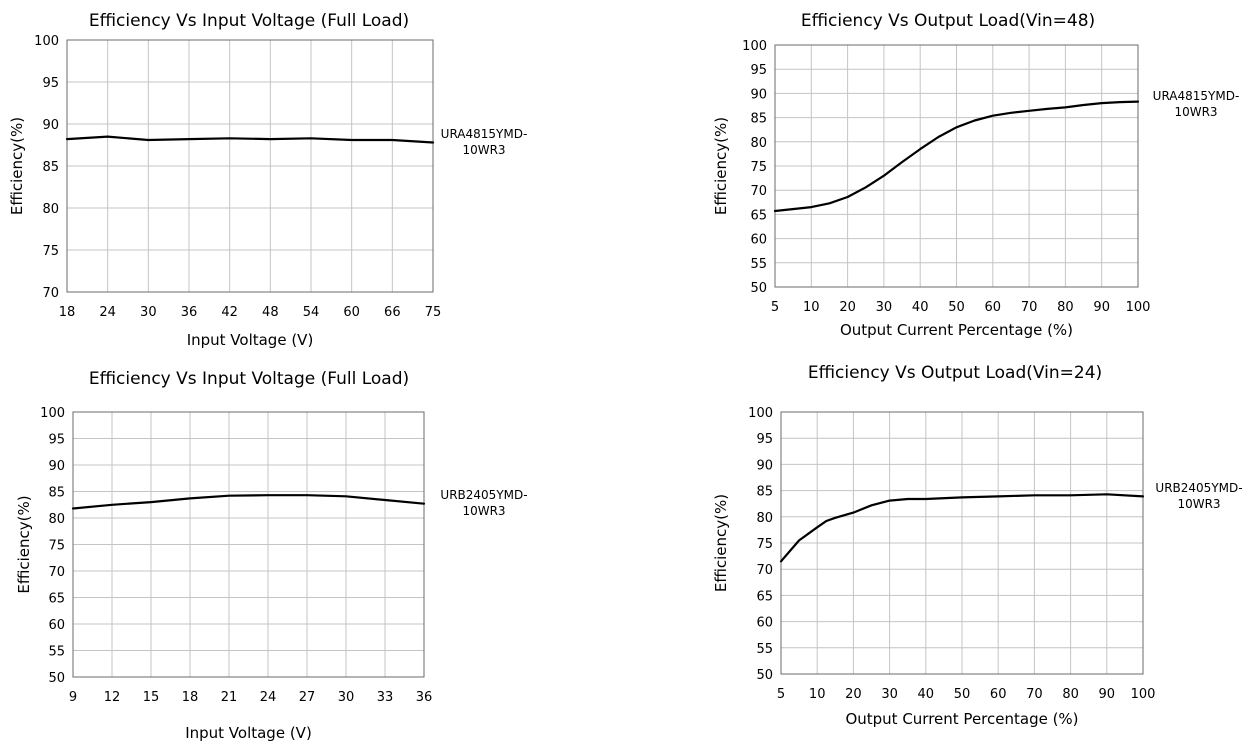 Image resolution: width=1254 pixels, height=745 pixels. I want to click on x-tick-label: 20, so click(847, 307).